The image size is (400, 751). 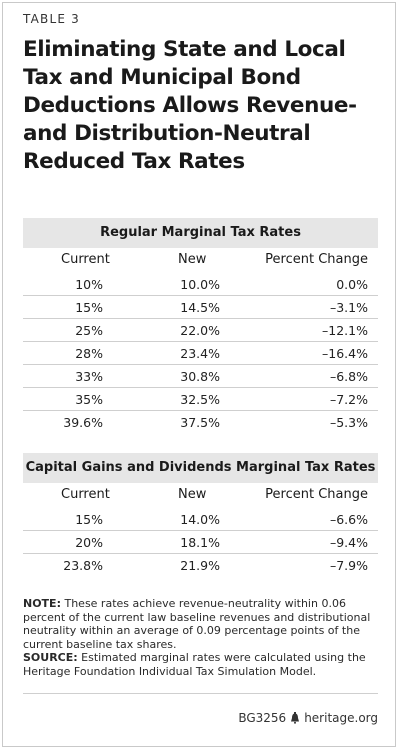 I want to click on table-row: 33% 30.8% –6.8%, so click(x=200, y=376).